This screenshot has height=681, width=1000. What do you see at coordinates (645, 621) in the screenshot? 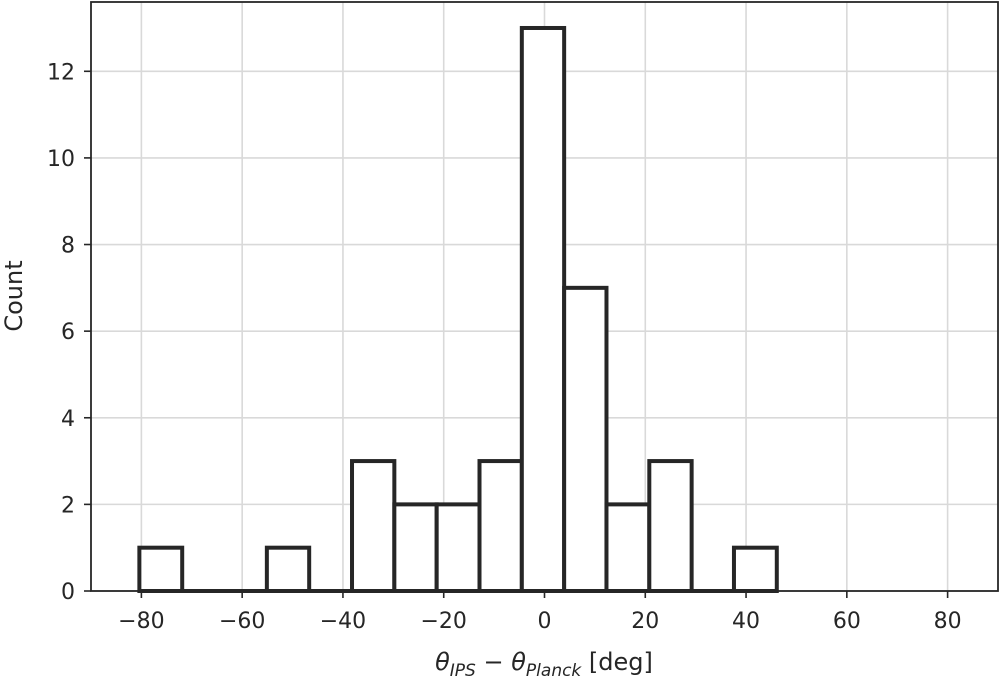
I see `x-tick-label: 20` at bounding box center [645, 621].